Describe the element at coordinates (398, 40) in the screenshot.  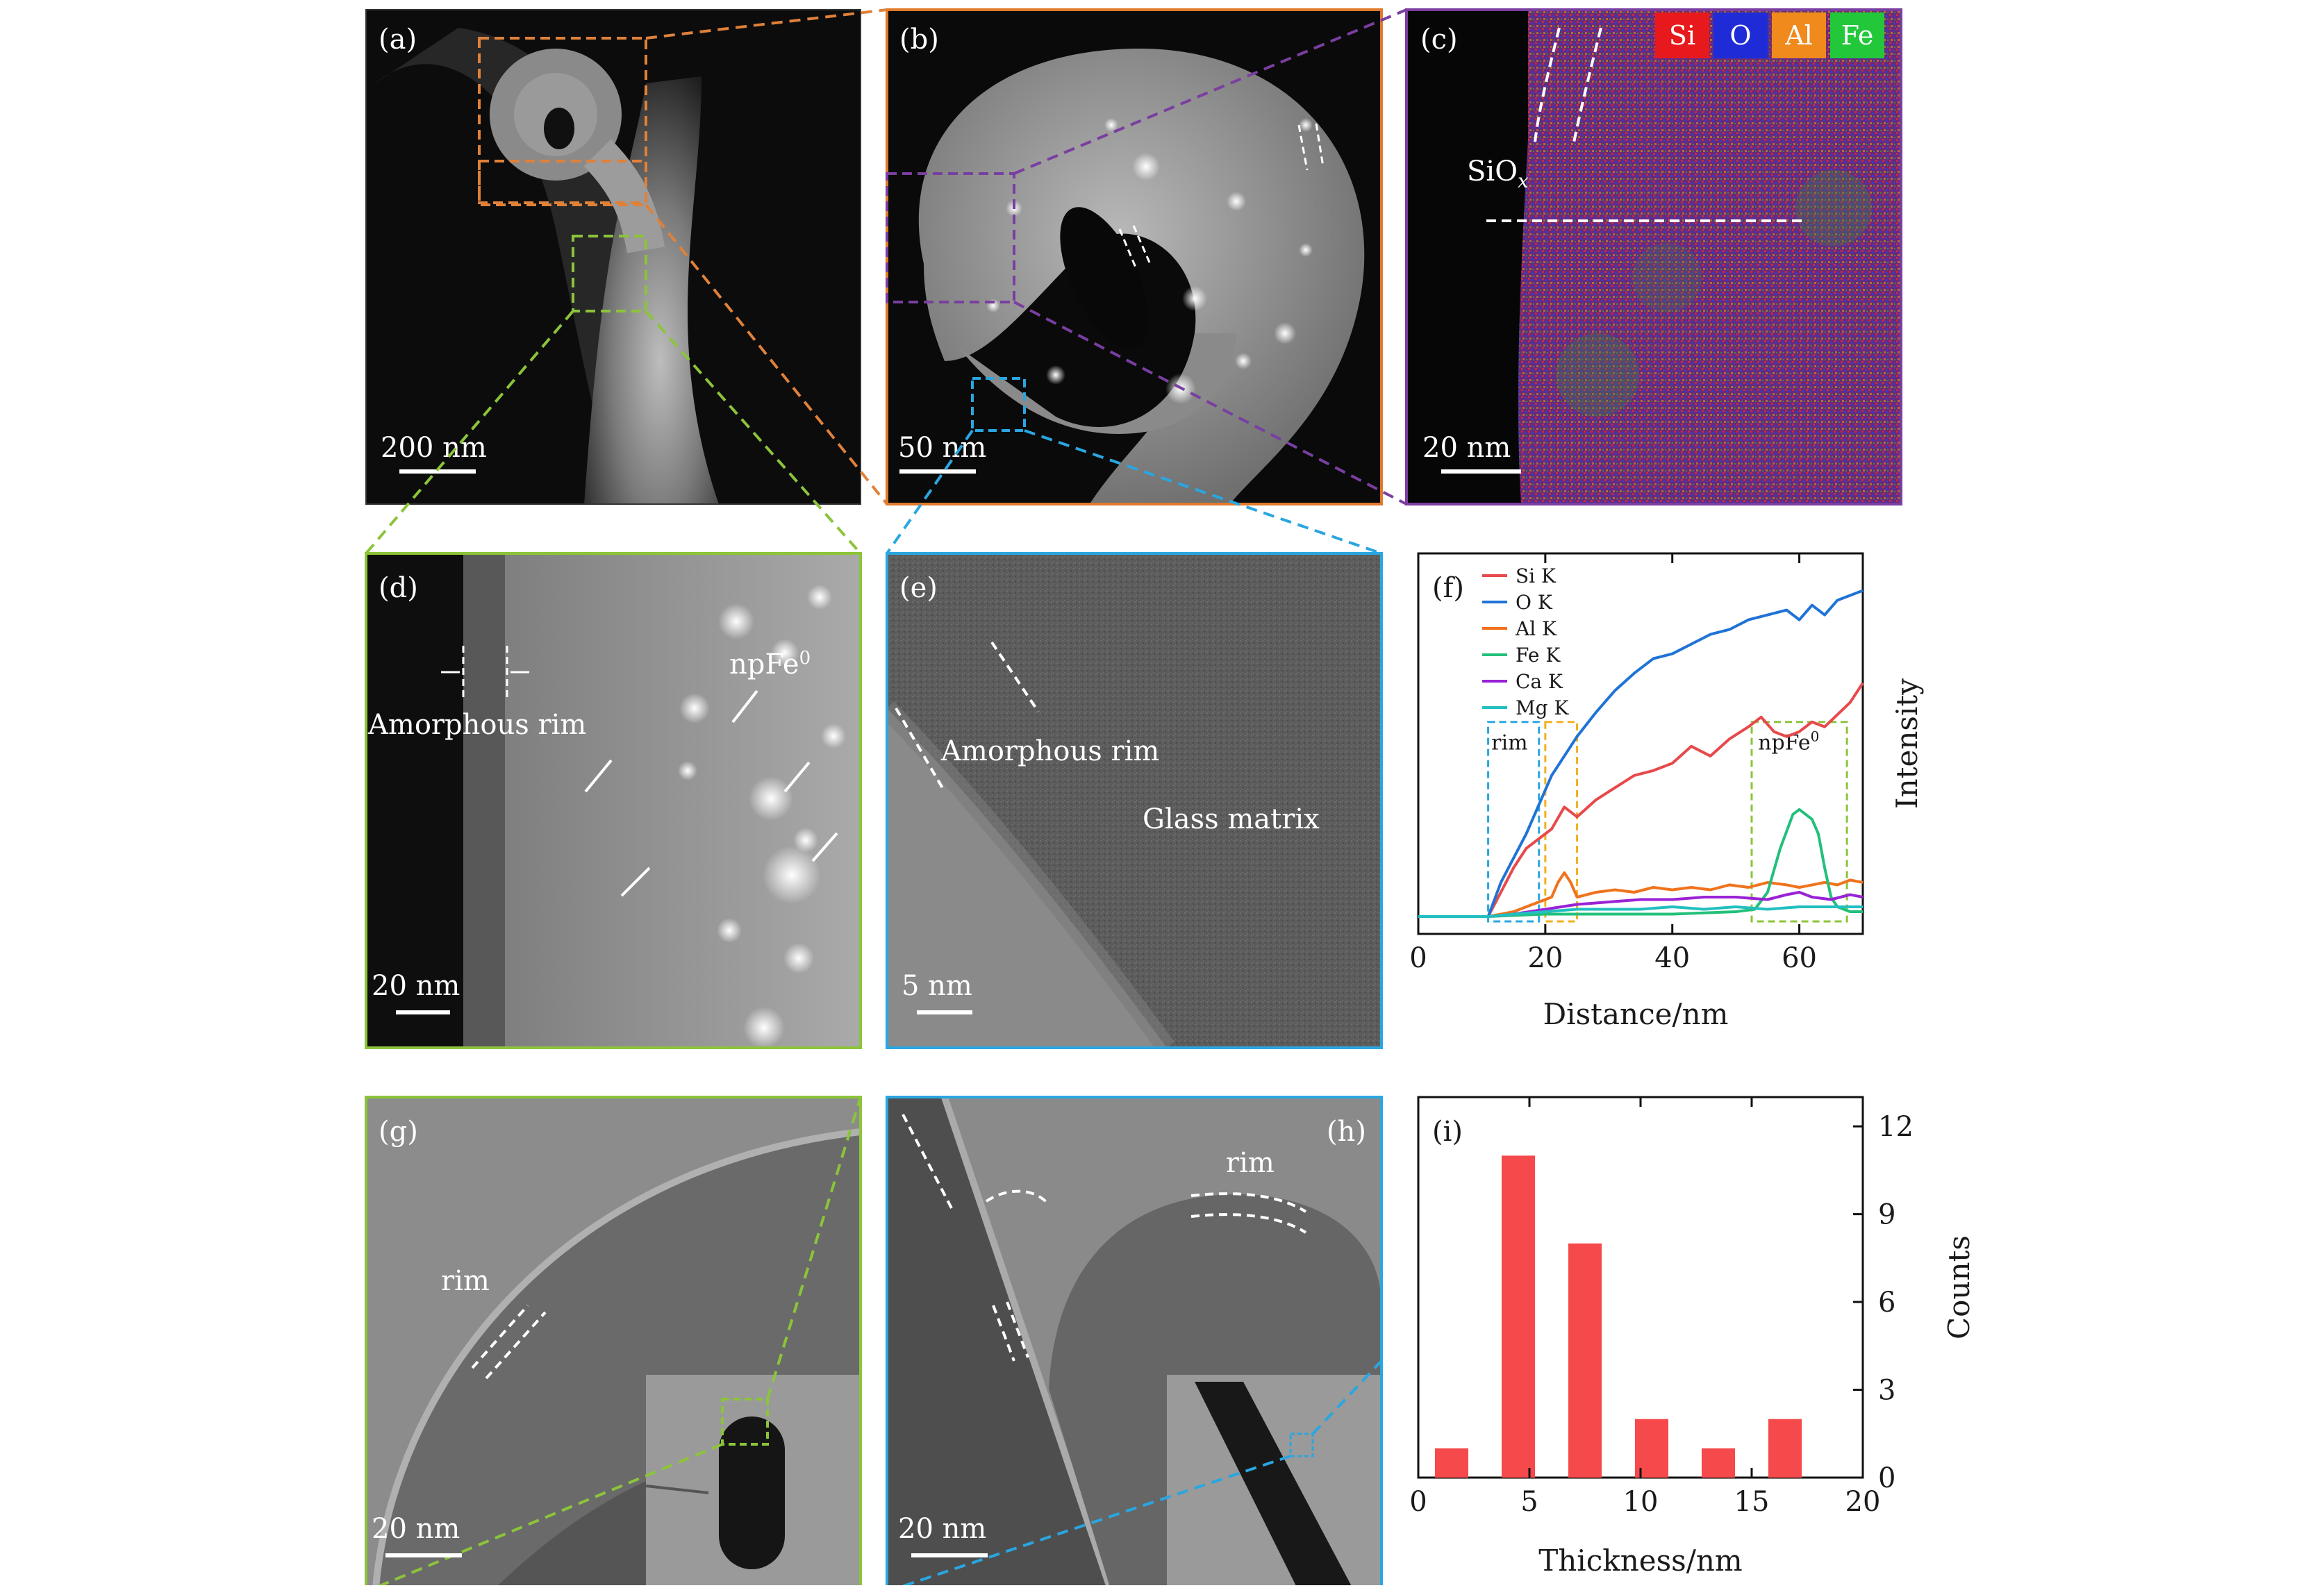
I see `panel-a-label: (a)` at that location.